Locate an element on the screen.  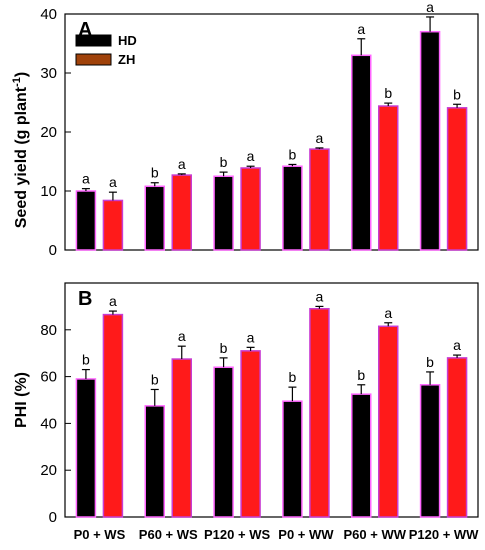
y-axis-label-main: PHI (%) is located at coordinates (21, 400).